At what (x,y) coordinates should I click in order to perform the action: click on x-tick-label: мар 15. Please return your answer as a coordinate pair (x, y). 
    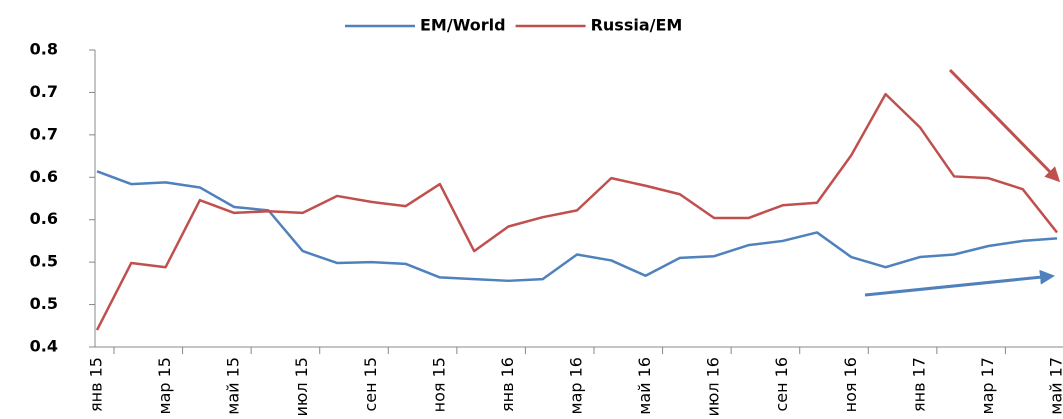
    Looking at the image, I should click on (164, 385).